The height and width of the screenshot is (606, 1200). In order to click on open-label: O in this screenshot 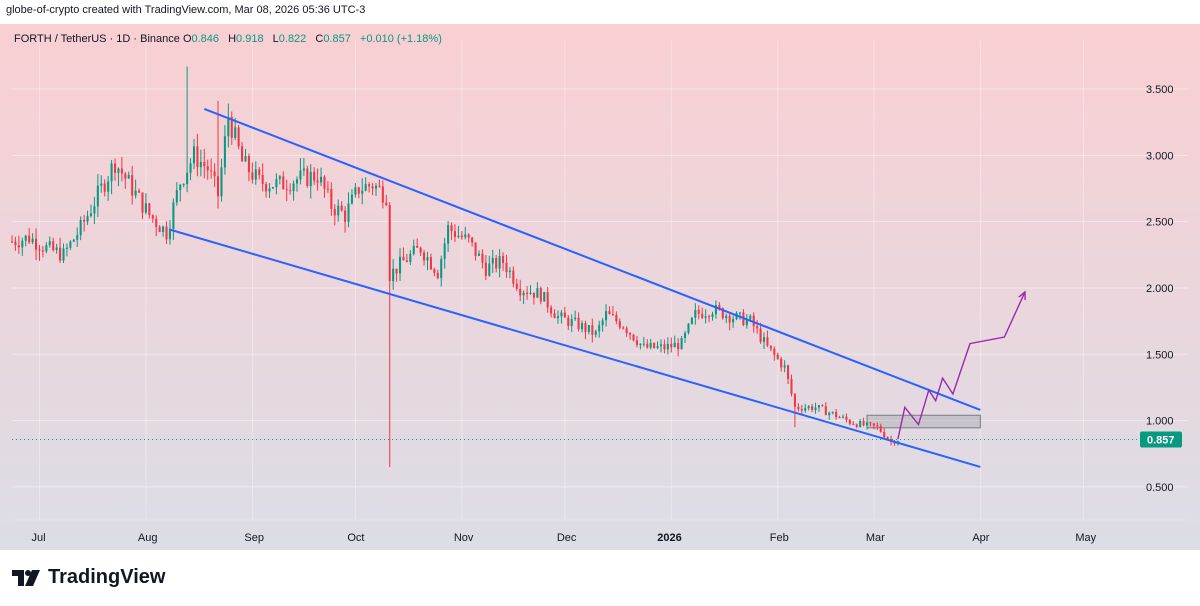, I will do `click(187, 39)`.